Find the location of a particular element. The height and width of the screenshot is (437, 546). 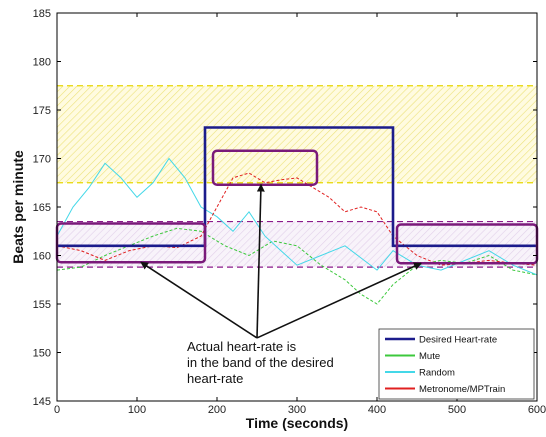

x-tick-label: 300 is located at coordinates (297, 410).